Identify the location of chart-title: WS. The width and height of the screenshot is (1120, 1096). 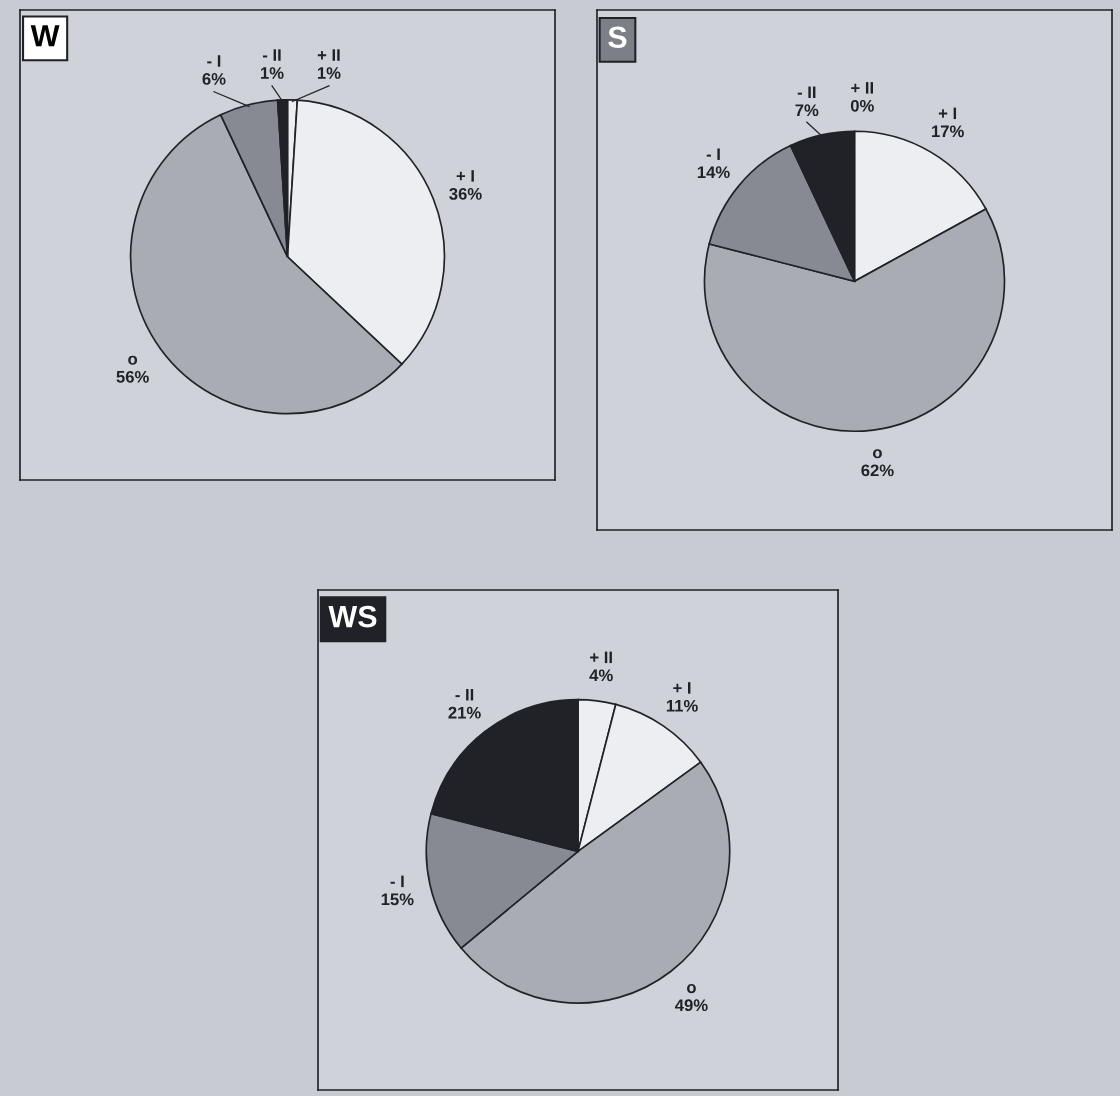
(352, 616).